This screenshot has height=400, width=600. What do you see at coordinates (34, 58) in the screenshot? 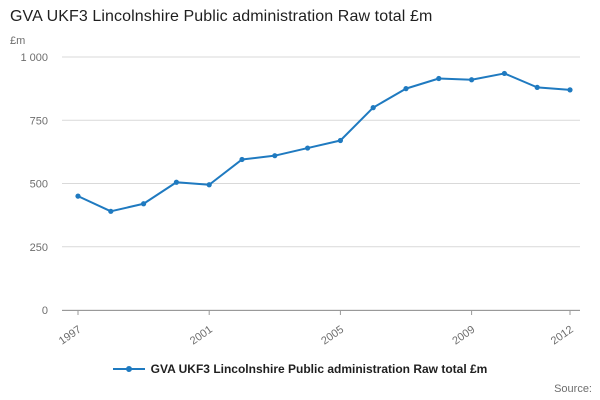
I see `y-tick-label: 1 000` at bounding box center [34, 58].